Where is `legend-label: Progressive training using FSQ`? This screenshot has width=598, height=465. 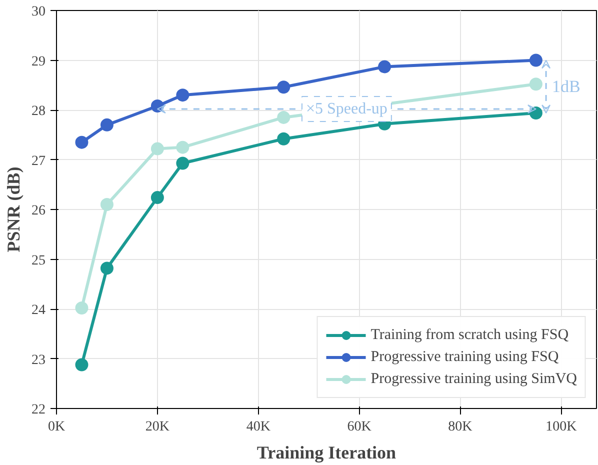 legend-label: Progressive training using FSQ is located at coordinates (464, 357).